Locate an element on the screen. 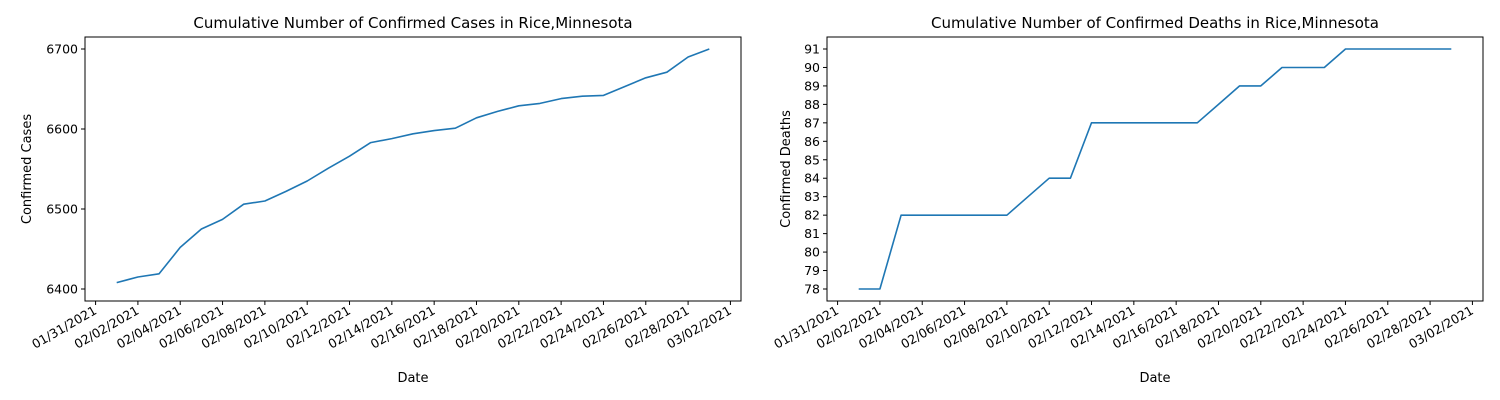 The height and width of the screenshot is (400, 1500). deaths-y-tick-label: 84 is located at coordinates (812, 178).